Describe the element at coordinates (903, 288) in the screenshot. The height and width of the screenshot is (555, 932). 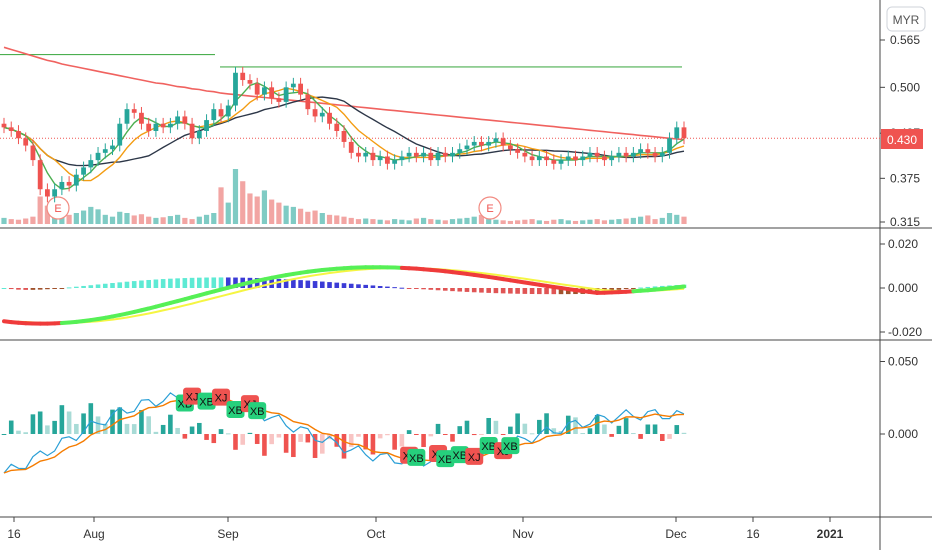
I see `macd-axis-label: 0.000` at that location.